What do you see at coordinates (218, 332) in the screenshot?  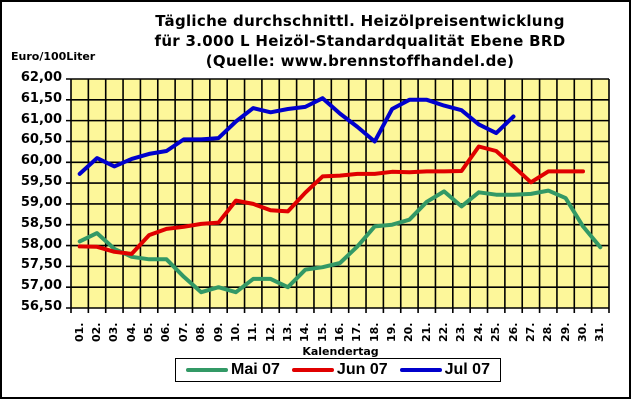 I see `x-tick-label: 09.` at bounding box center [218, 332].